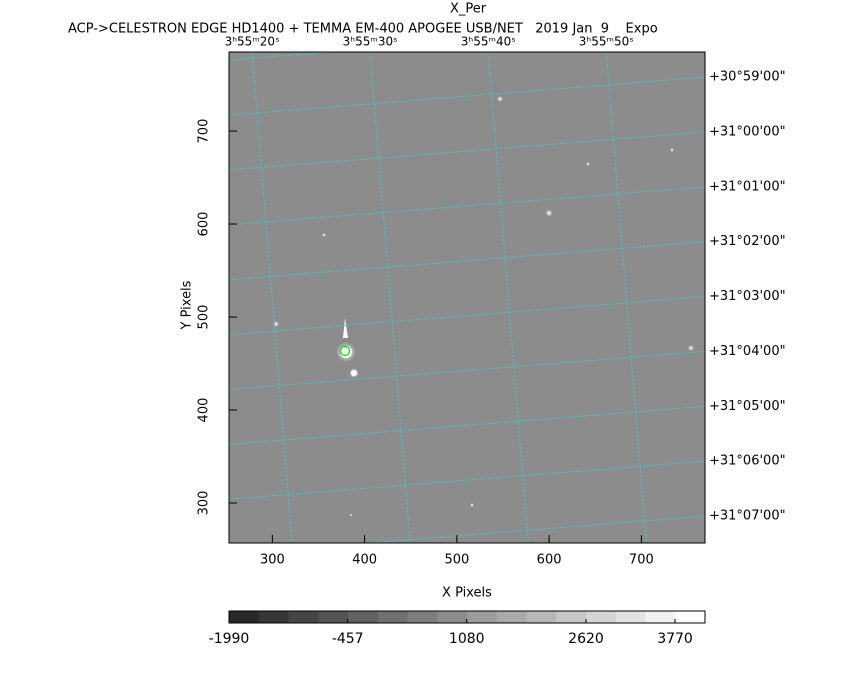 The width and height of the screenshot is (850, 680). I want to click on y-tick-label: 500, so click(204, 317).